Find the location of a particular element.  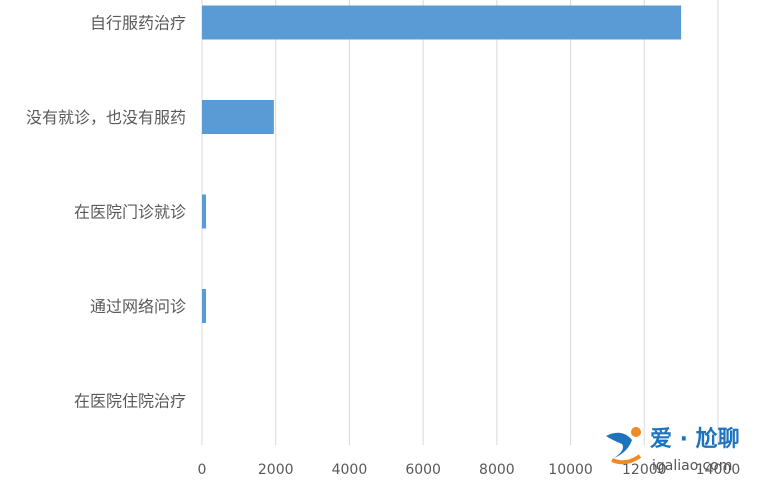

category-label: 通过网络问诊 is located at coordinates (138, 306).